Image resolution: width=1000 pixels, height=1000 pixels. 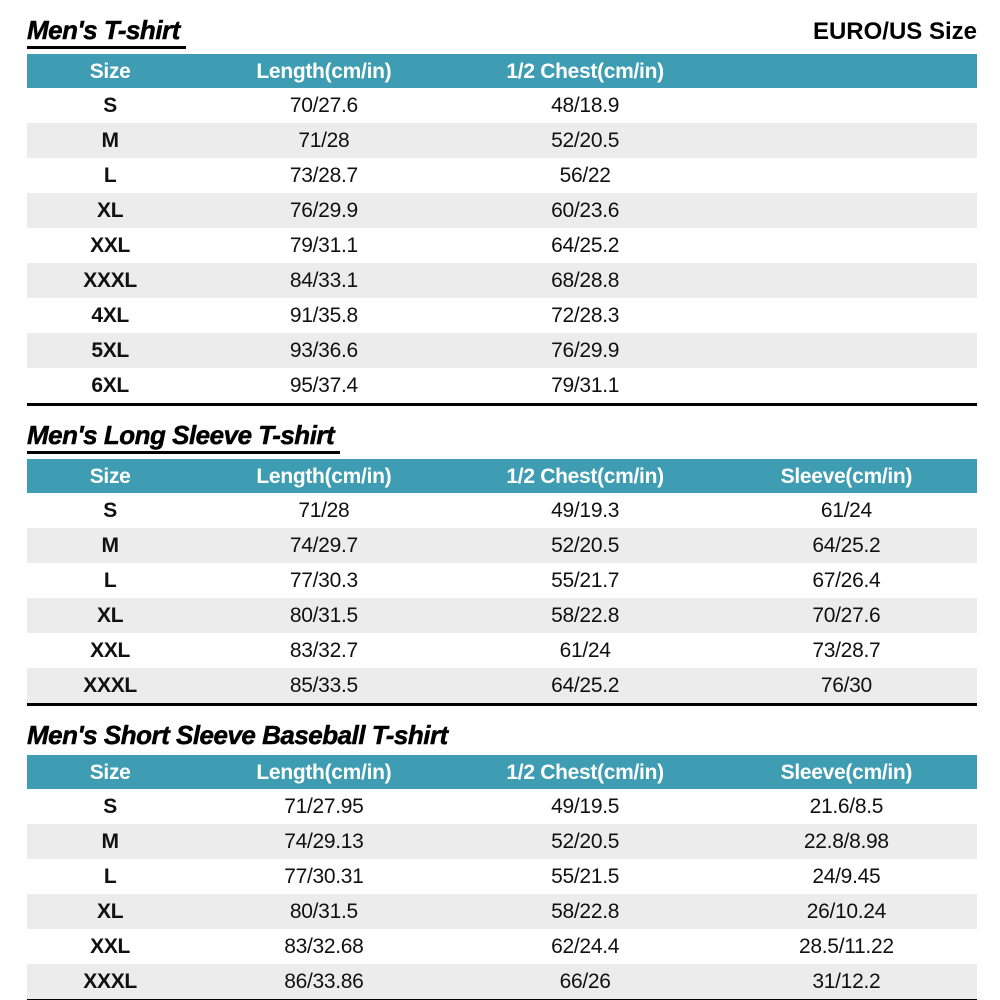 I want to click on table-row: S 71/28 49/19.3 61/24, so click(x=502, y=510).